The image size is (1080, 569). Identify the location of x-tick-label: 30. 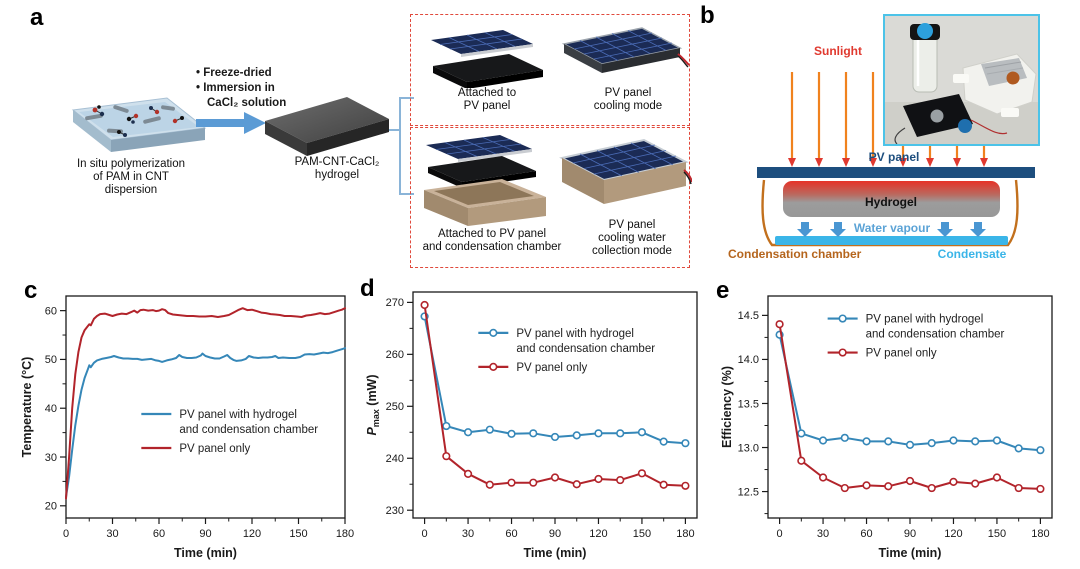
(468, 534).